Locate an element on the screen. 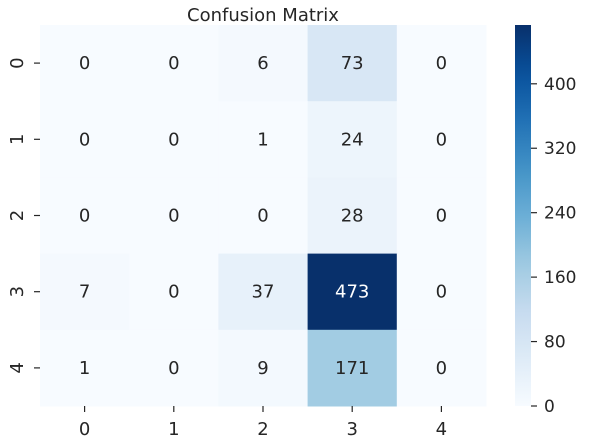 This screenshot has height=447, width=596. x-tick-label-1: 1 is located at coordinates (173, 429).